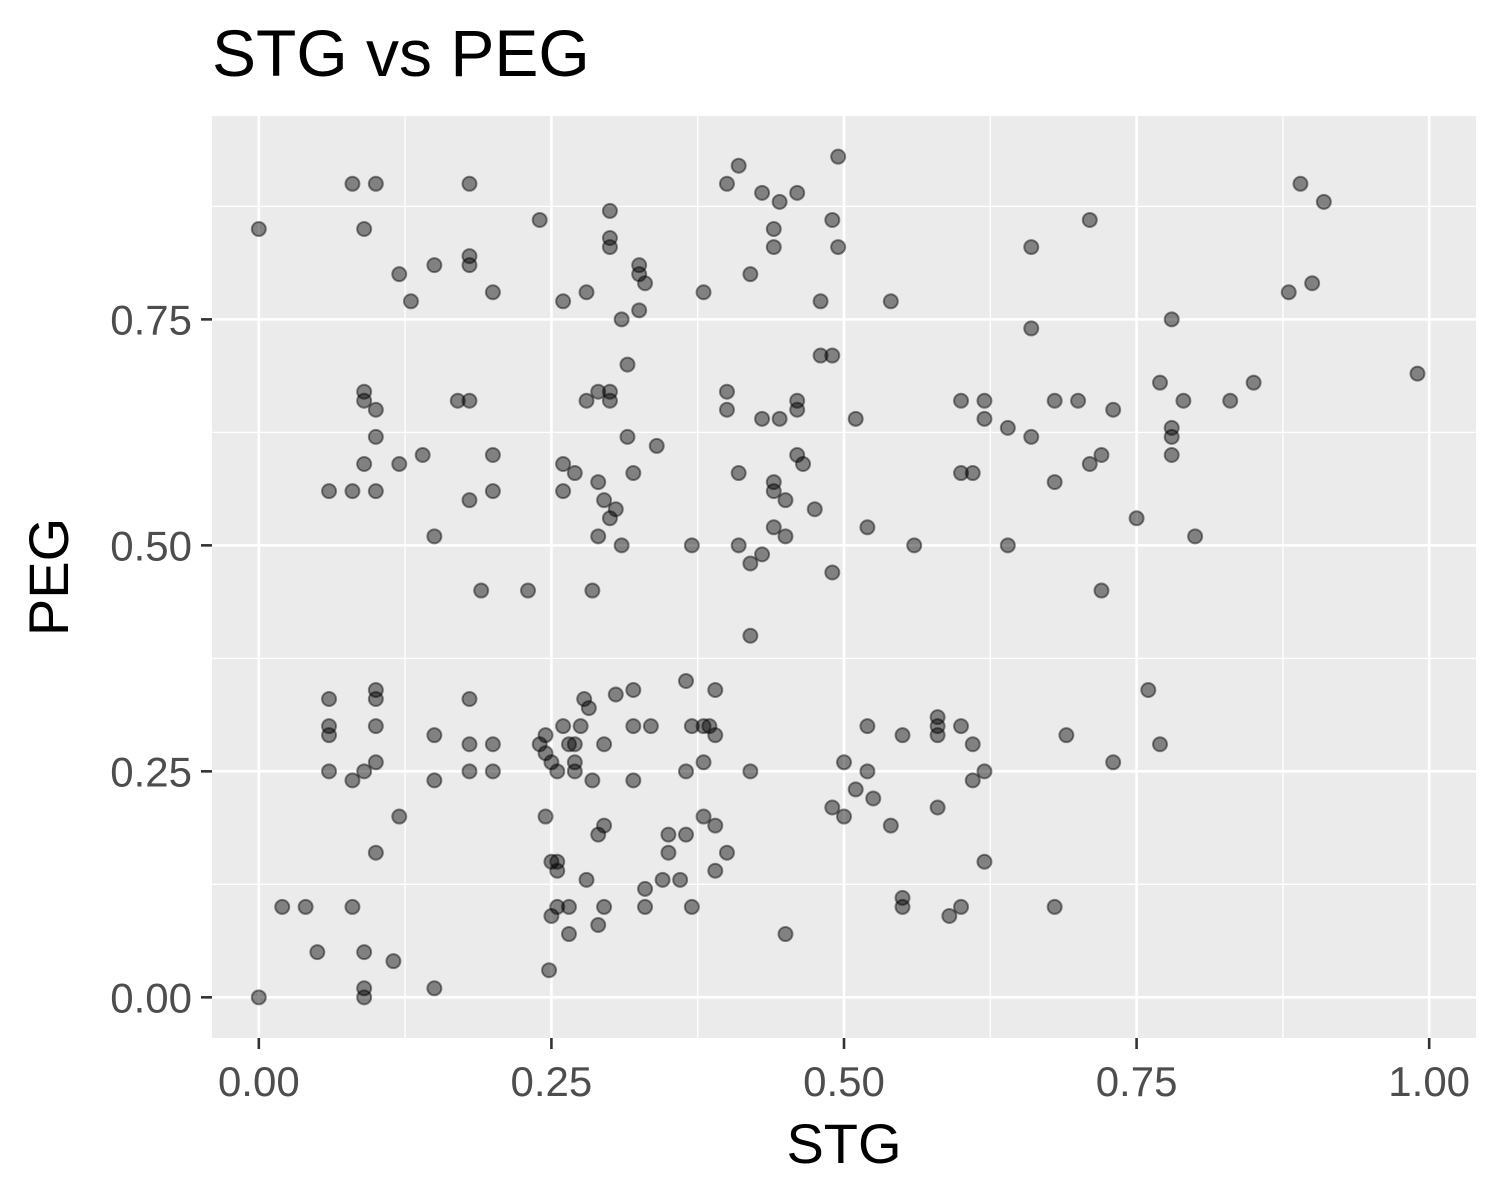  I want to click on x-axis: 0.00 0.25 0.50 0.75 1.00, so click(844, 1071).